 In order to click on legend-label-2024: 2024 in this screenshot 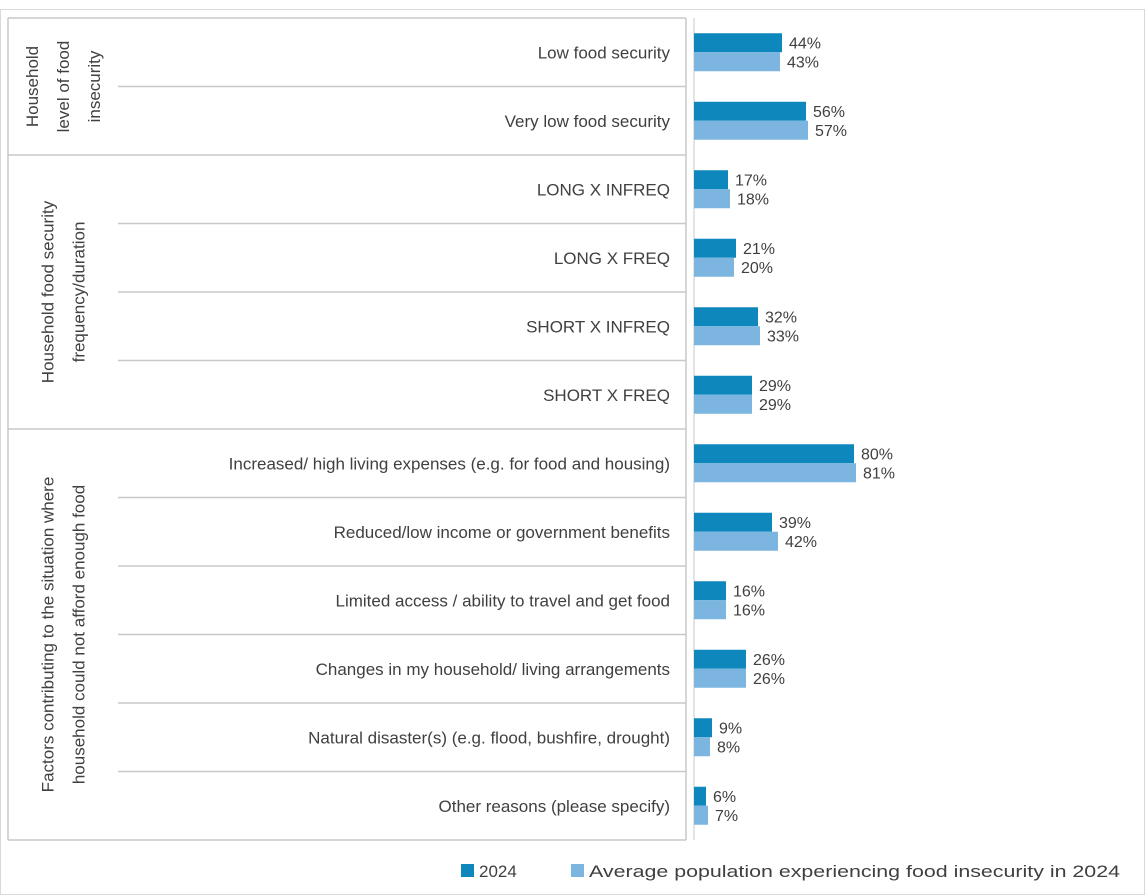, I will do `click(498, 871)`.